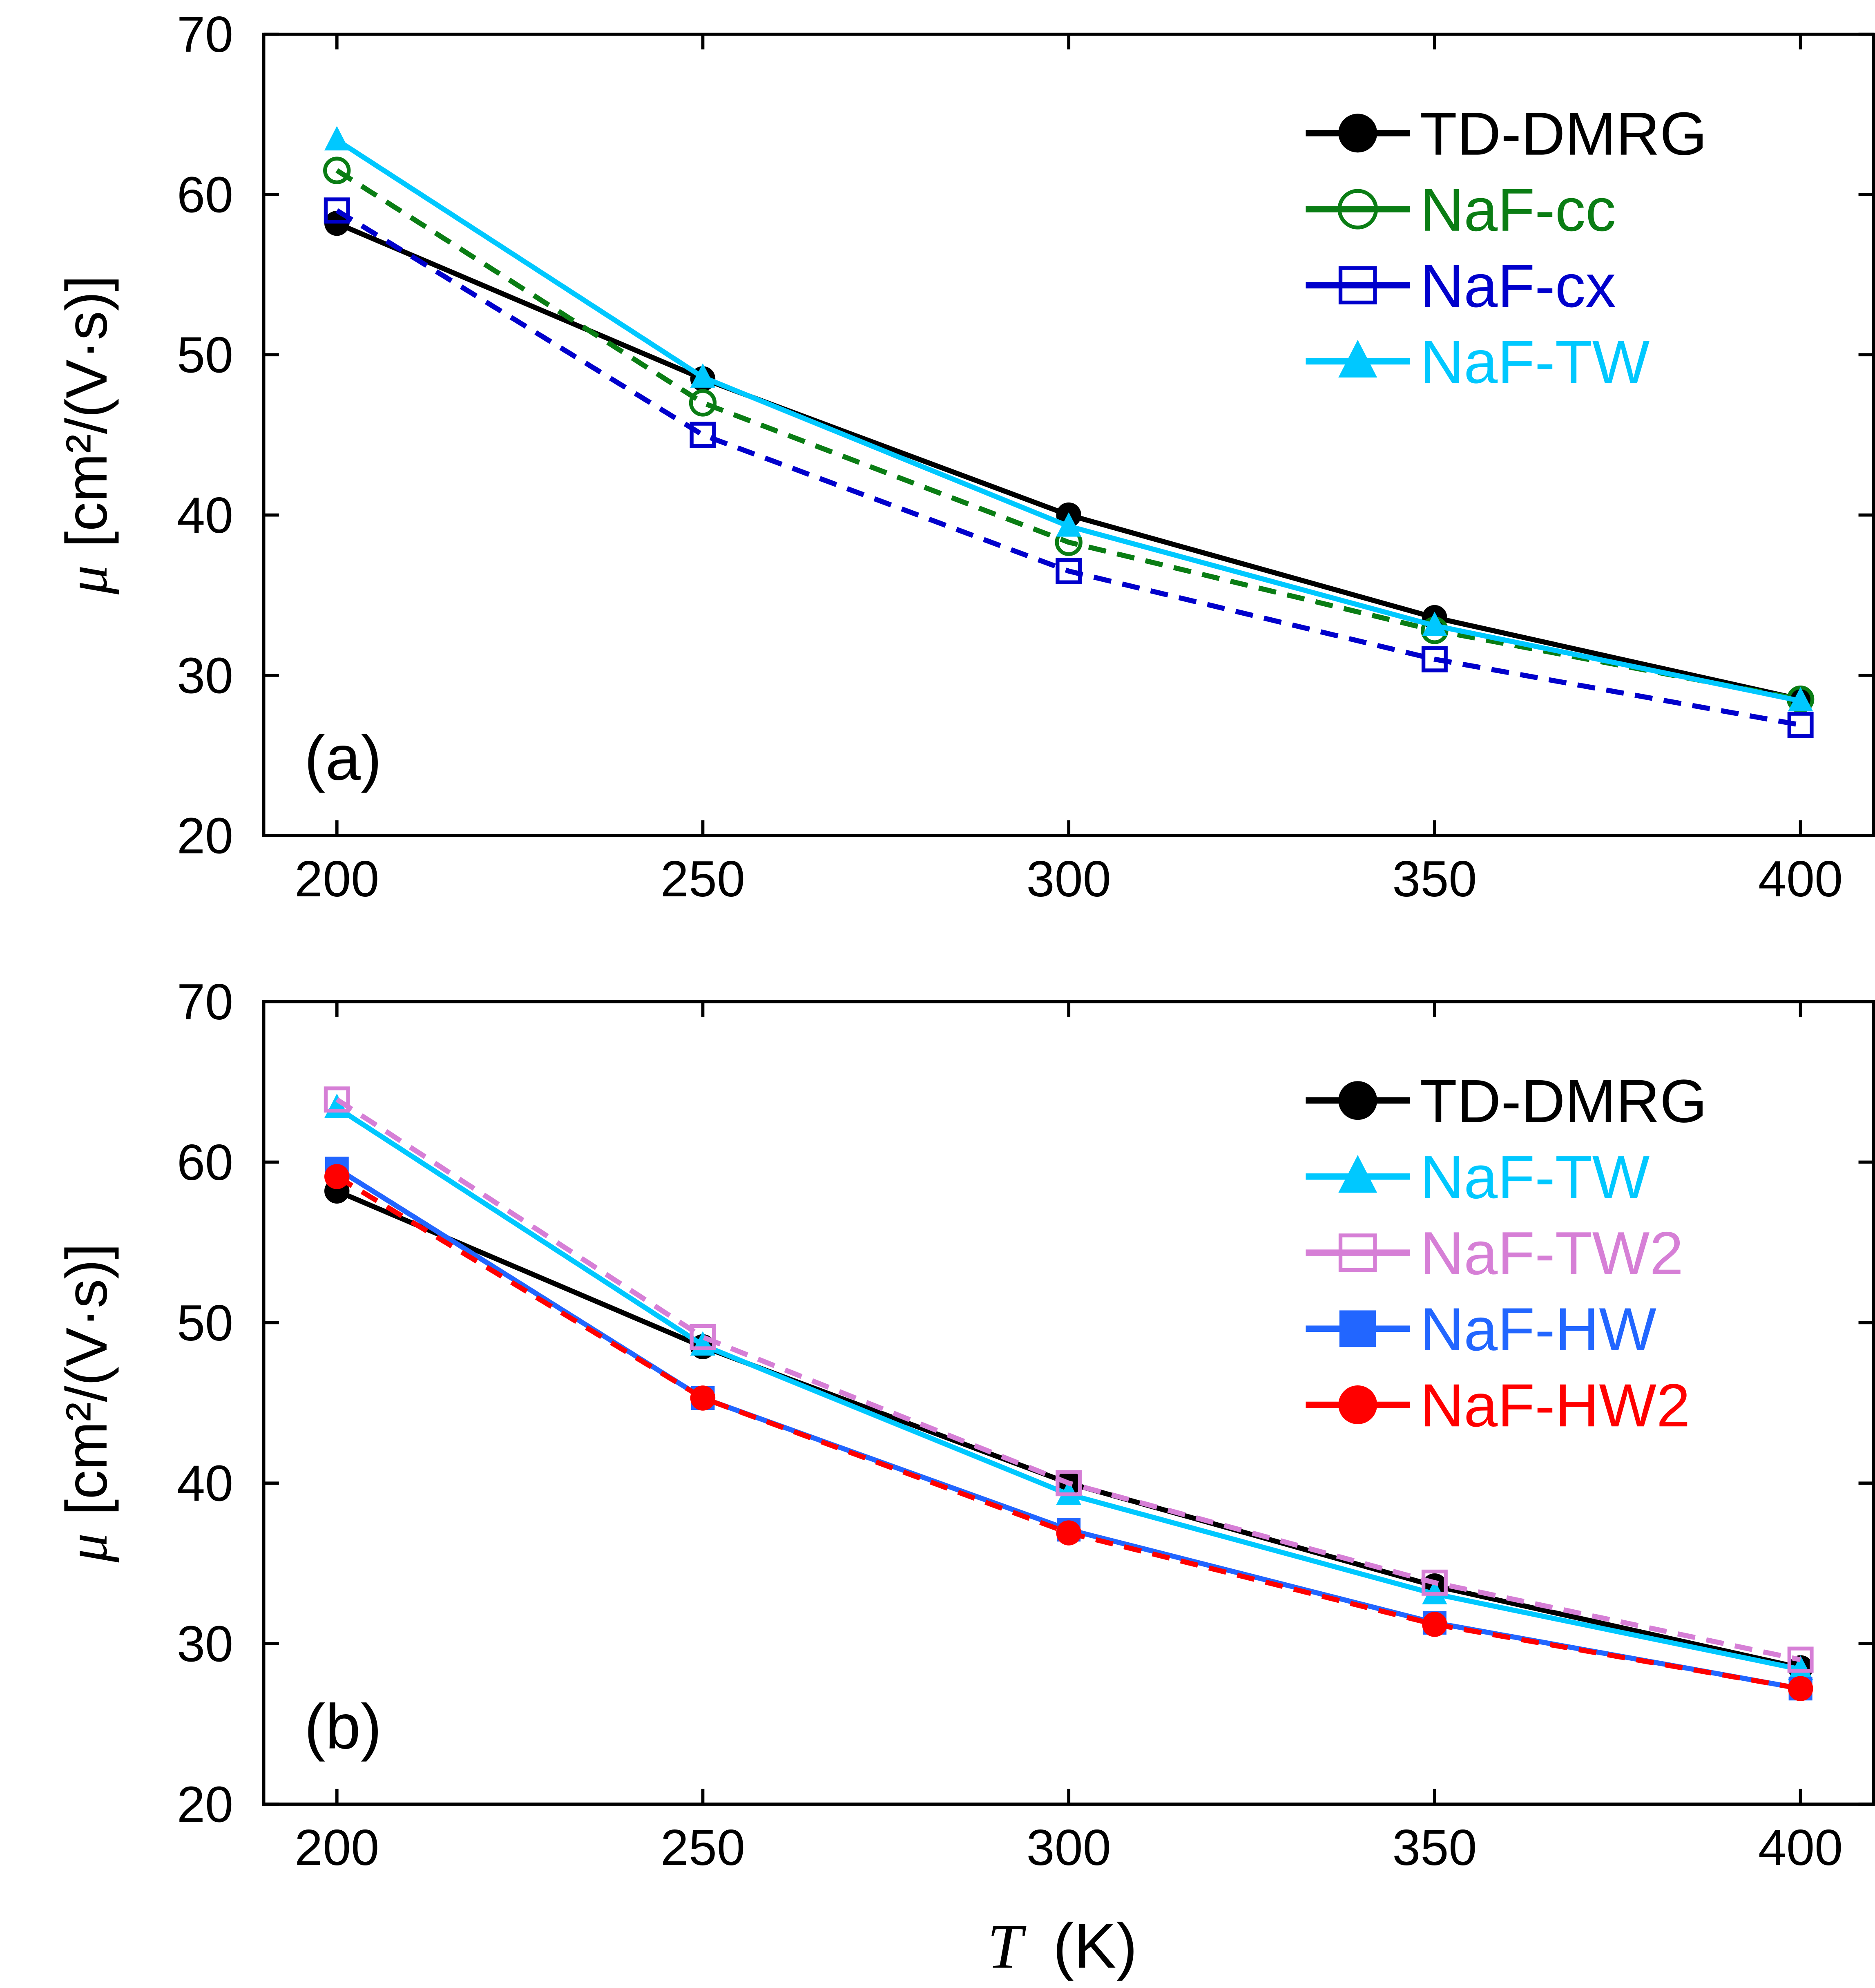 The image size is (1875, 1988). I want to click on legend-item: NaF-HW2, so click(1498, 1405).